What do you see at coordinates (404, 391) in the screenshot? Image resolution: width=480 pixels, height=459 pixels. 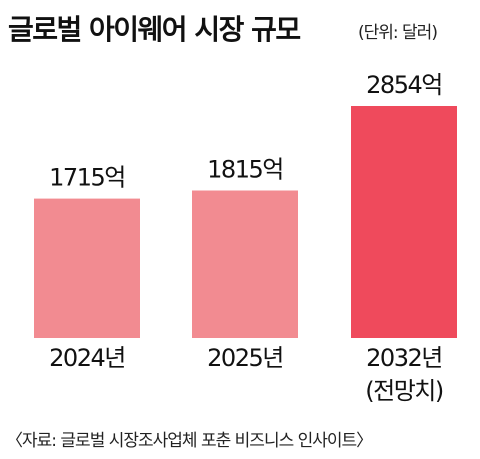 I see `category-note: (전망치)` at bounding box center [404, 391].